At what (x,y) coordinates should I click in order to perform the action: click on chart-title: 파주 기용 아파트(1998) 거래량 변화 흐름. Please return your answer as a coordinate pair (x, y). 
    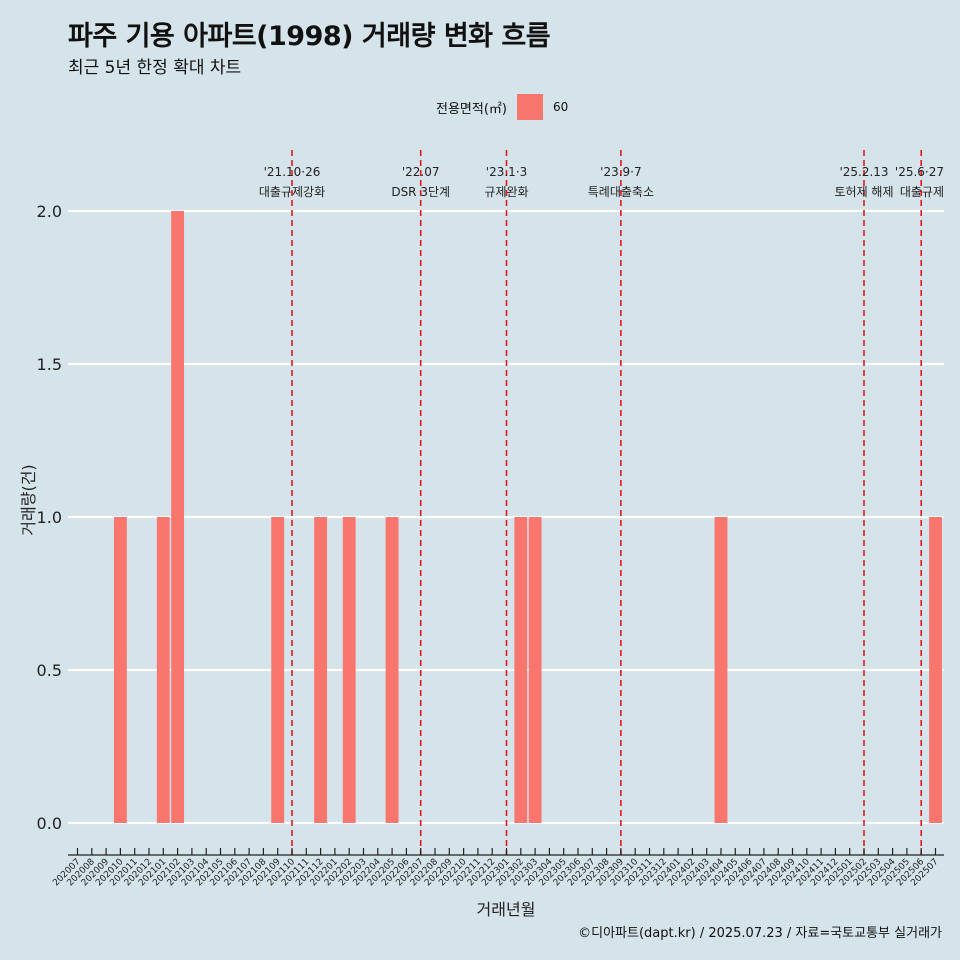
    Looking at the image, I should click on (309, 36).